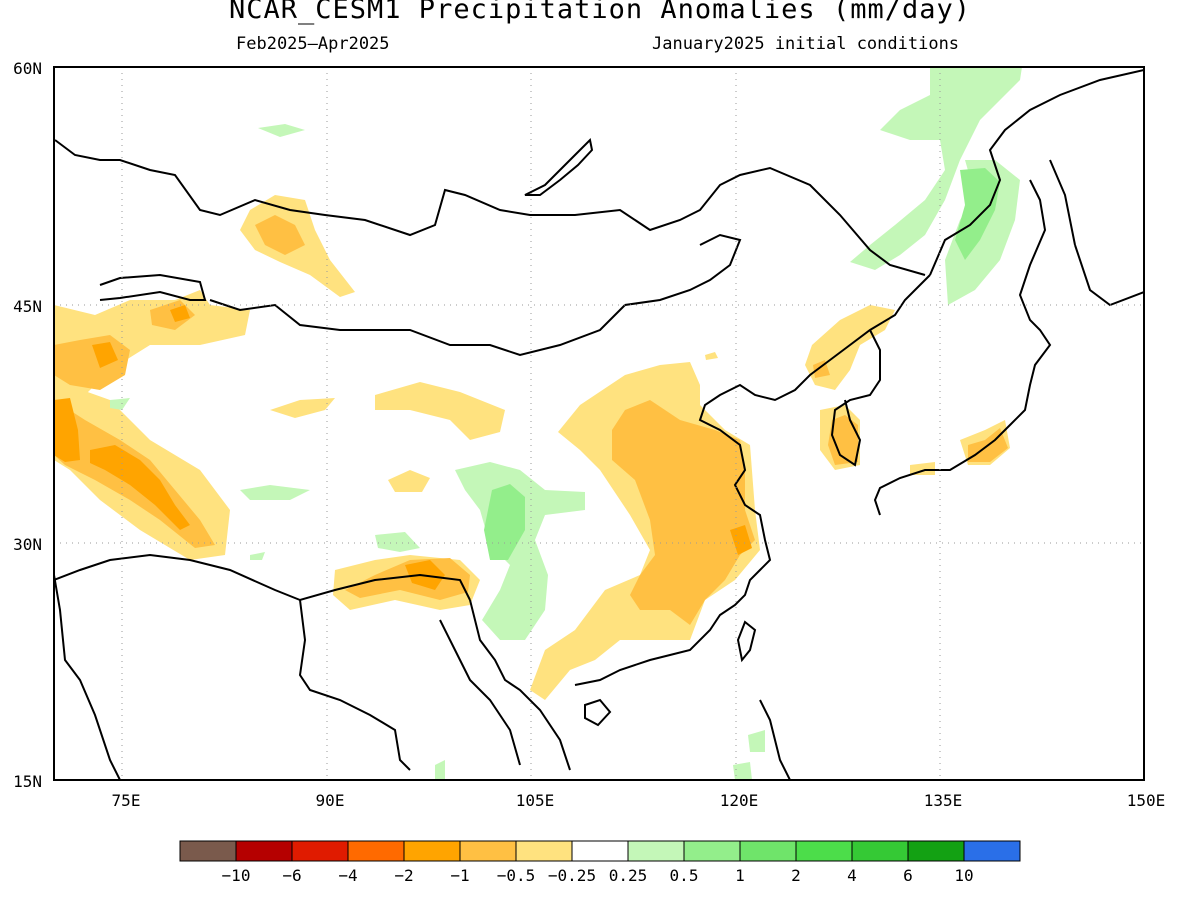 This screenshot has width=1200, height=900. I want to click on lon-label-105e: 105E, so click(535, 800).